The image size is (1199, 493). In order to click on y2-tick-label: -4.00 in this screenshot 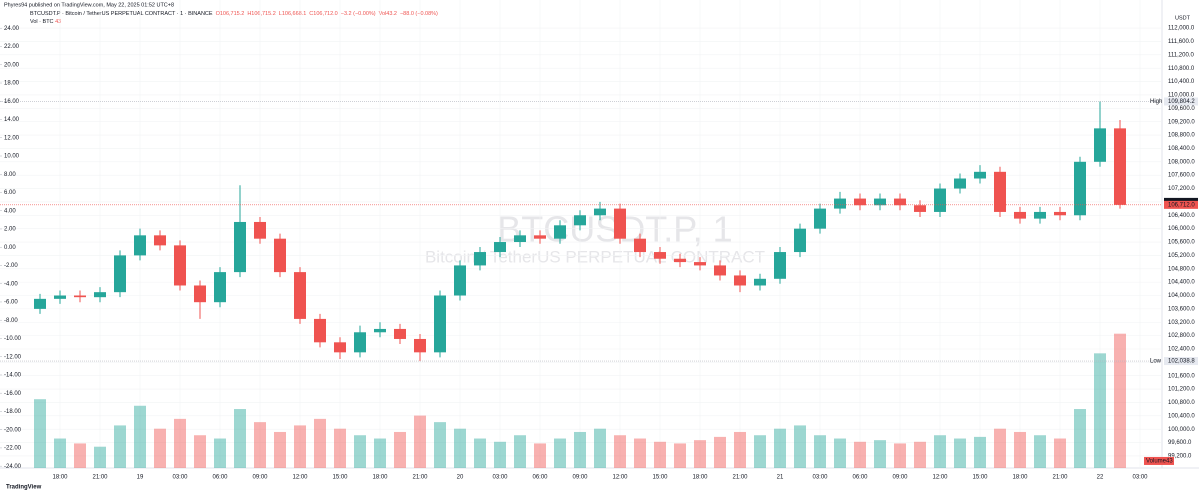, I will do `click(11, 284)`.